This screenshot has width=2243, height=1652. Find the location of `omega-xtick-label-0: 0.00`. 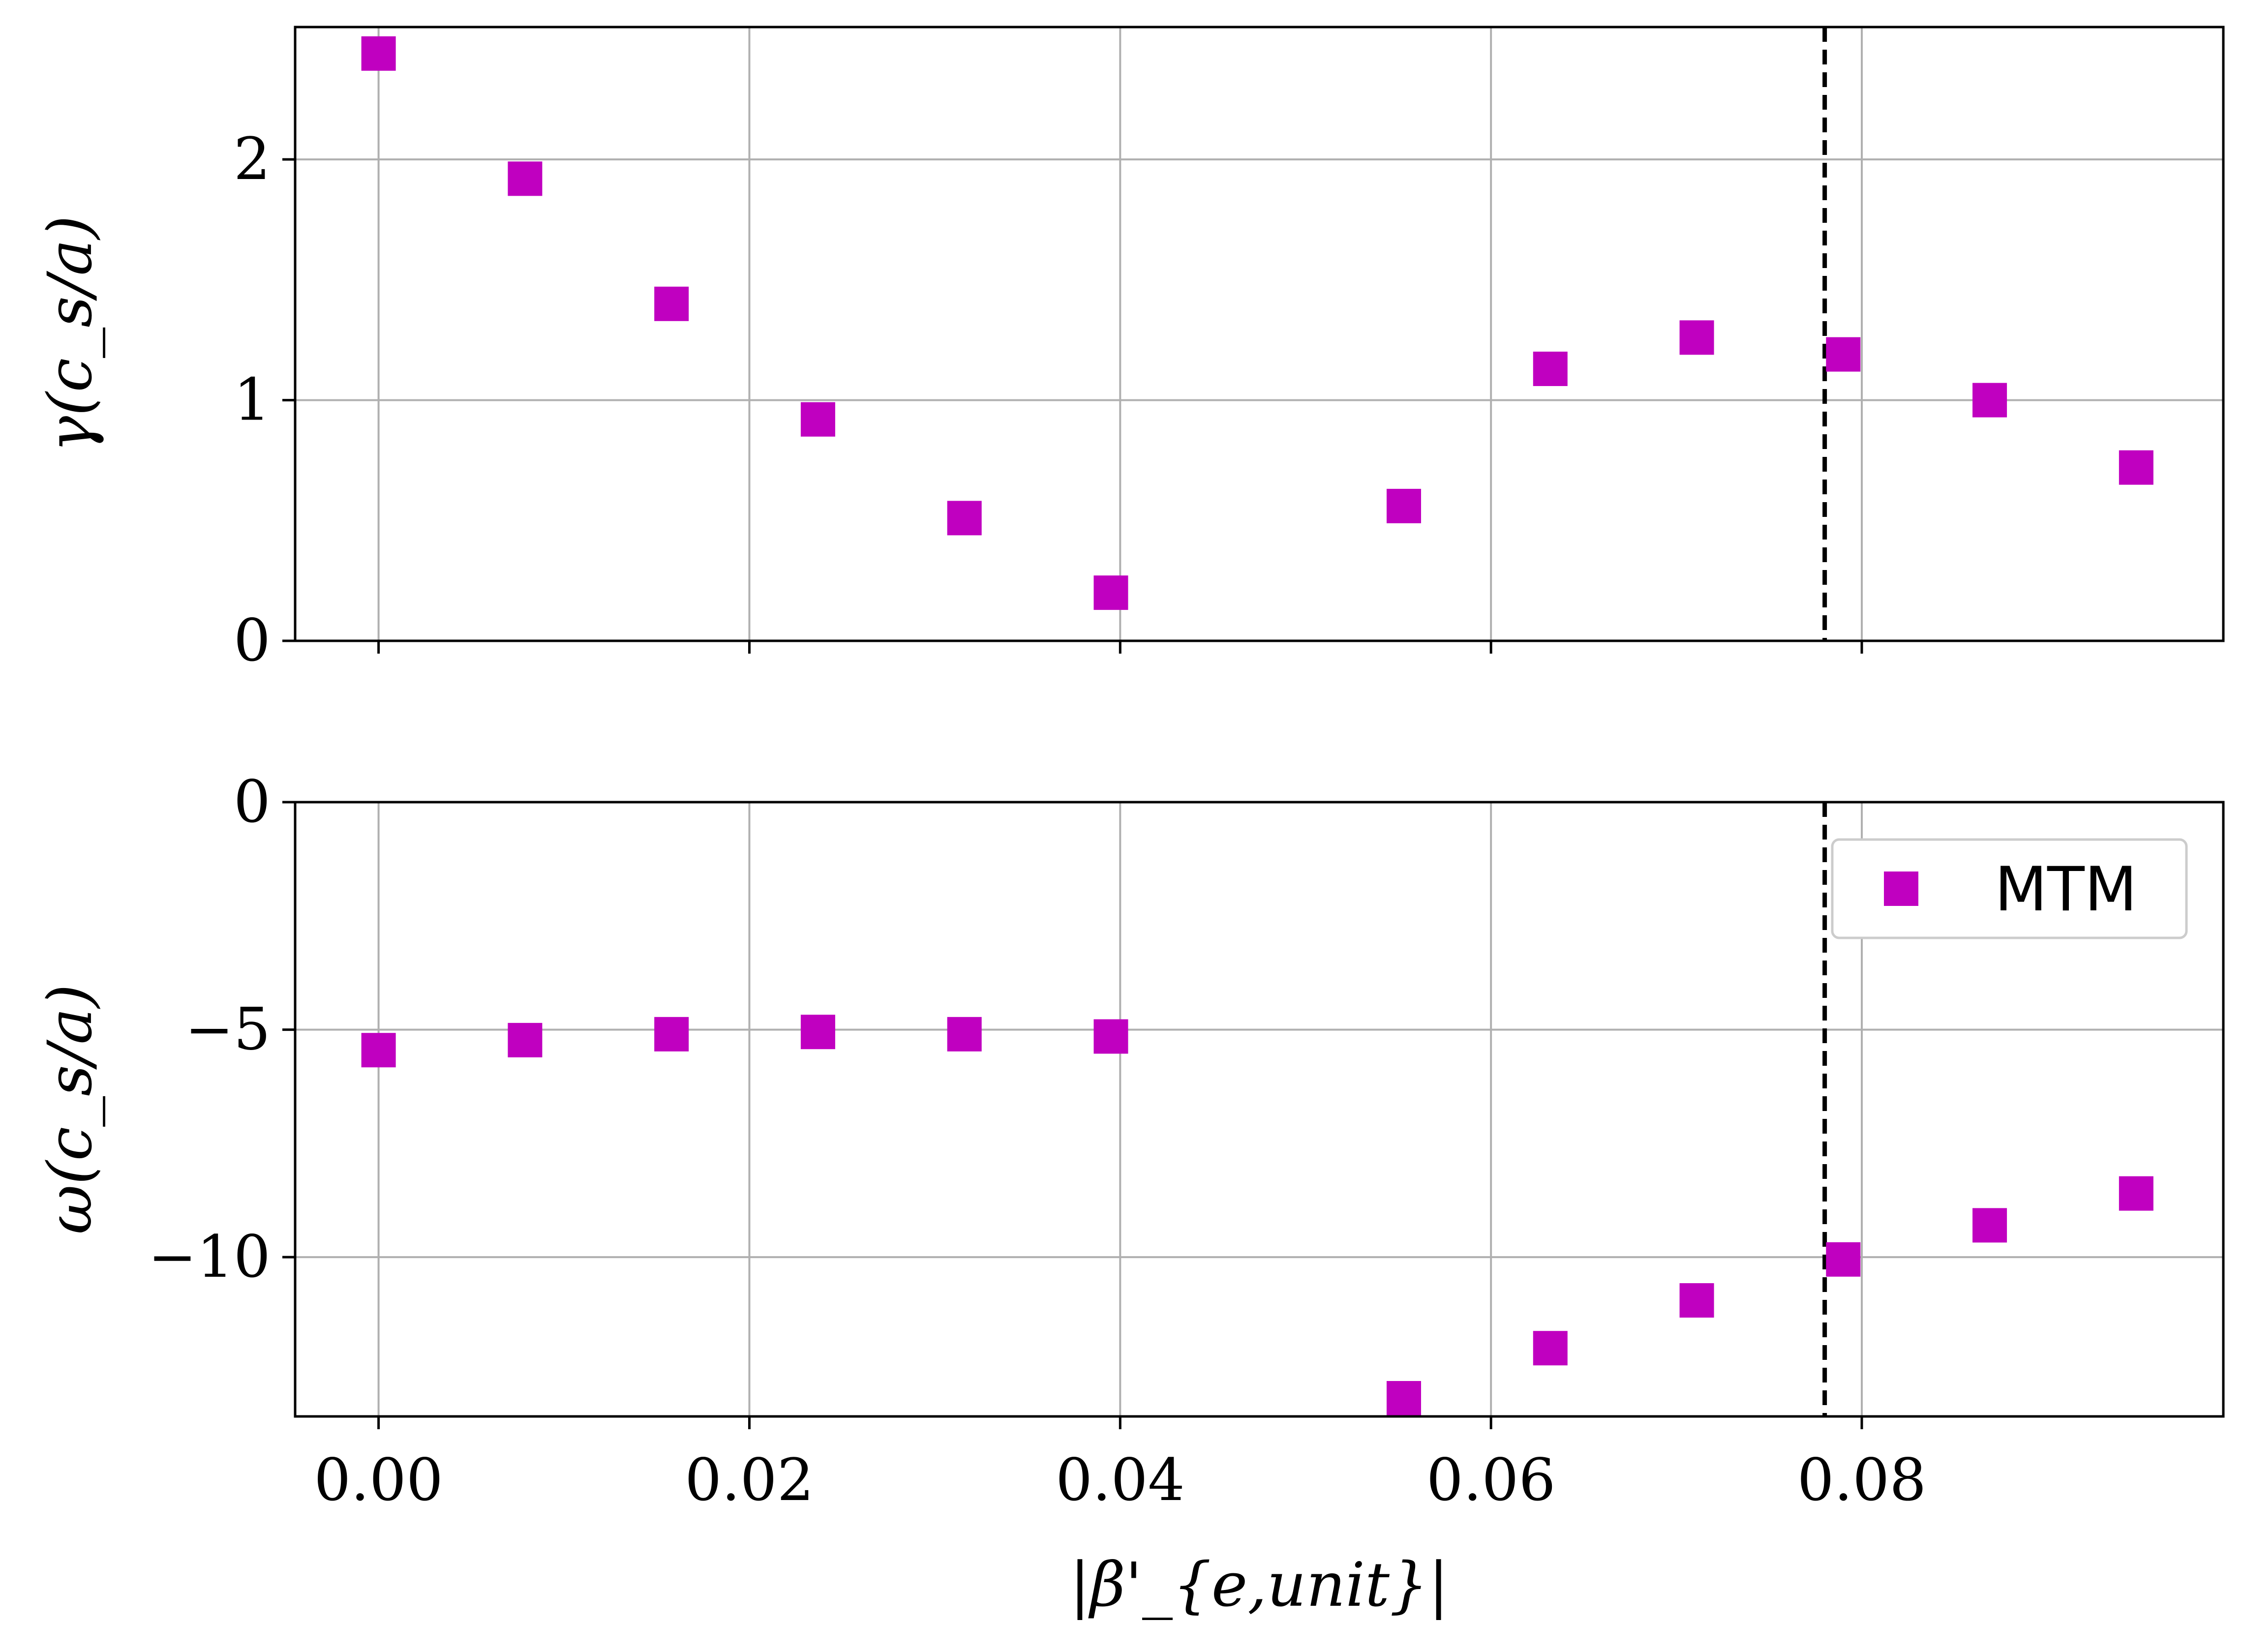

omega-xtick-label-0: 0.00 is located at coordinates (378, 1480).